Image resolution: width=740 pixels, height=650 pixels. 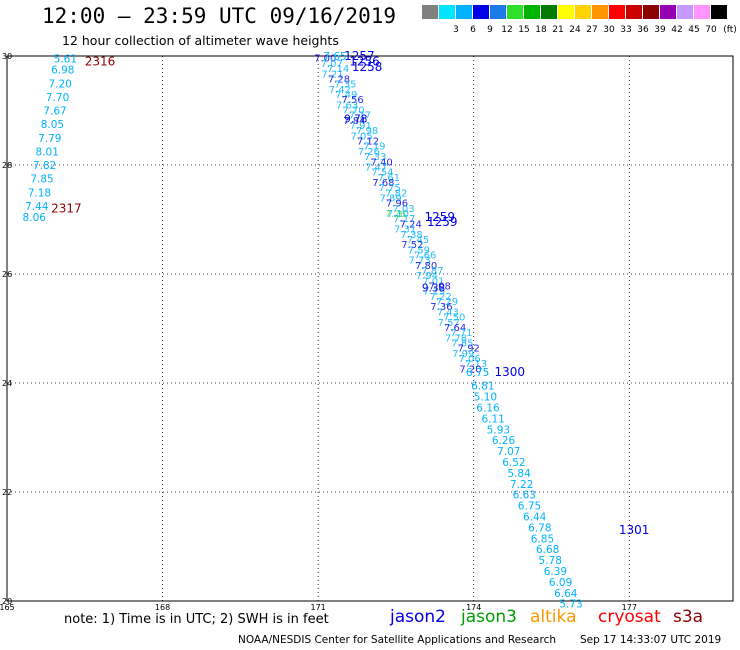 What do you see at coordinates (7, 165) in the screenshot?
I see `lat-tick-label: 28` at bounding box center [7, 165].